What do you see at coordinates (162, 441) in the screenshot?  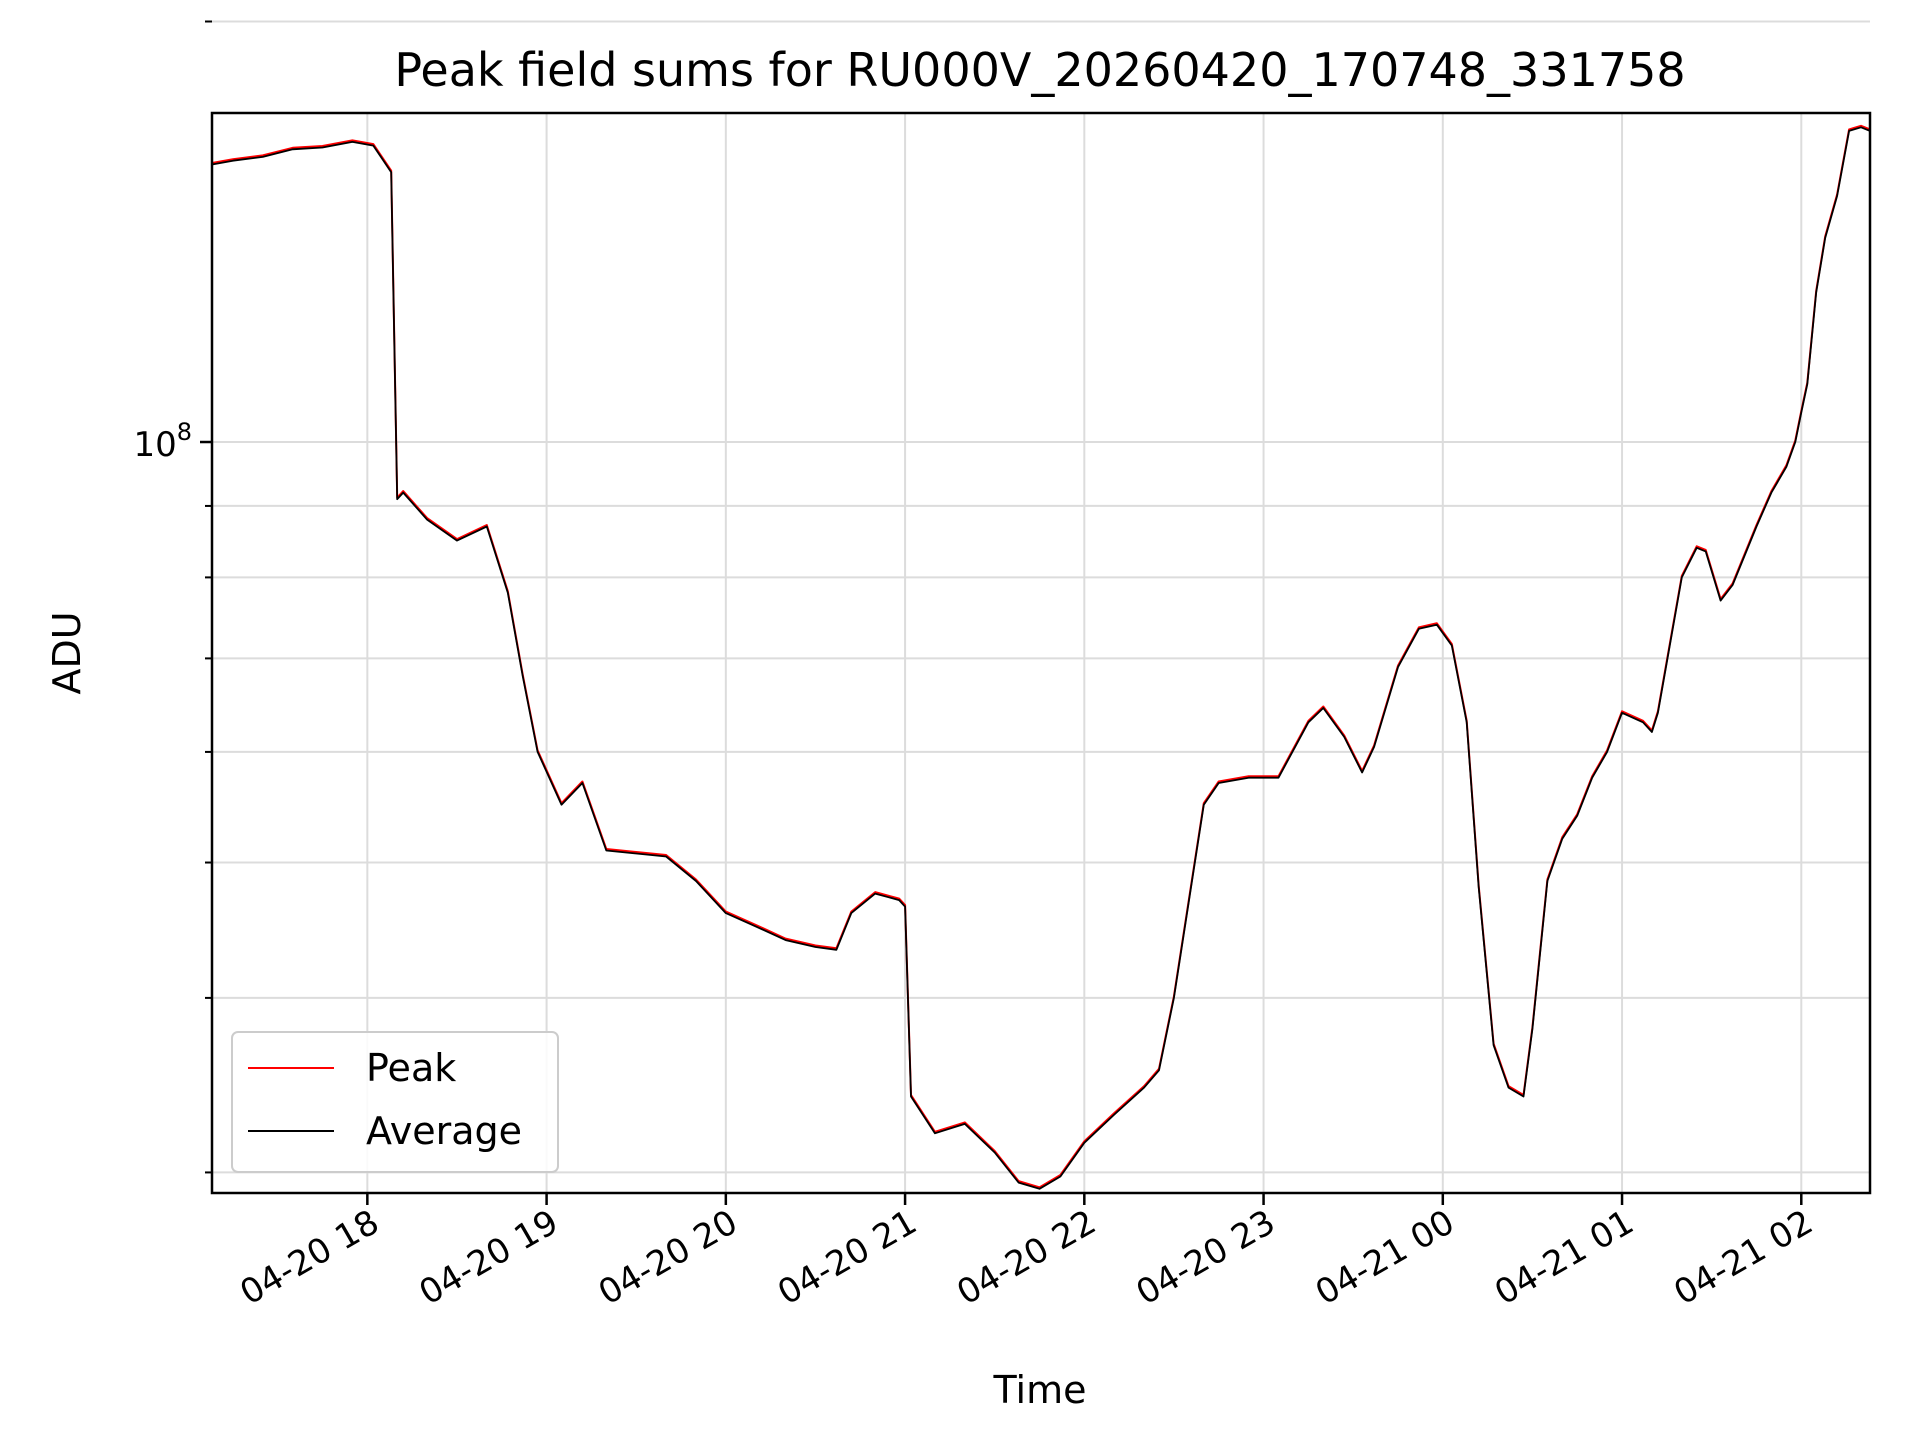 I see `y-tick-label: 108` at bounding box center [162, 441].